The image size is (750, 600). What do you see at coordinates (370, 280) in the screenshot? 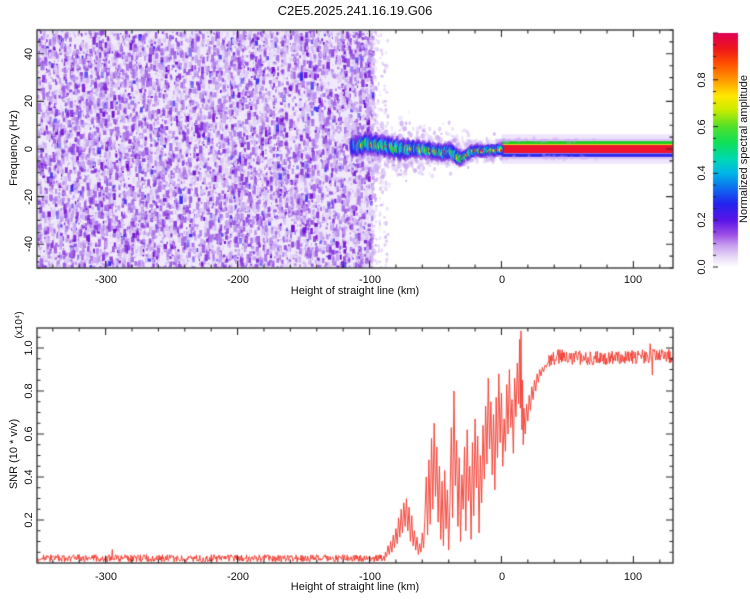
I see `spectrogram-x-tick-m100: -100` at bounding box center [370, 280].